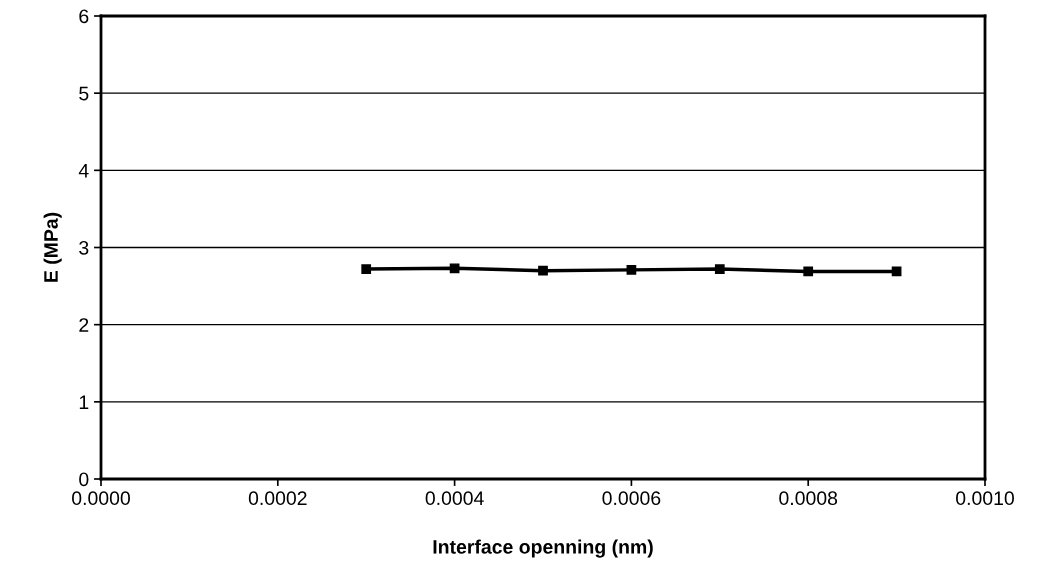  What do you see at coordinates (84, 16) in the screenshot?
I see `y-tick-label: 6` at bounding box center [84, 16].